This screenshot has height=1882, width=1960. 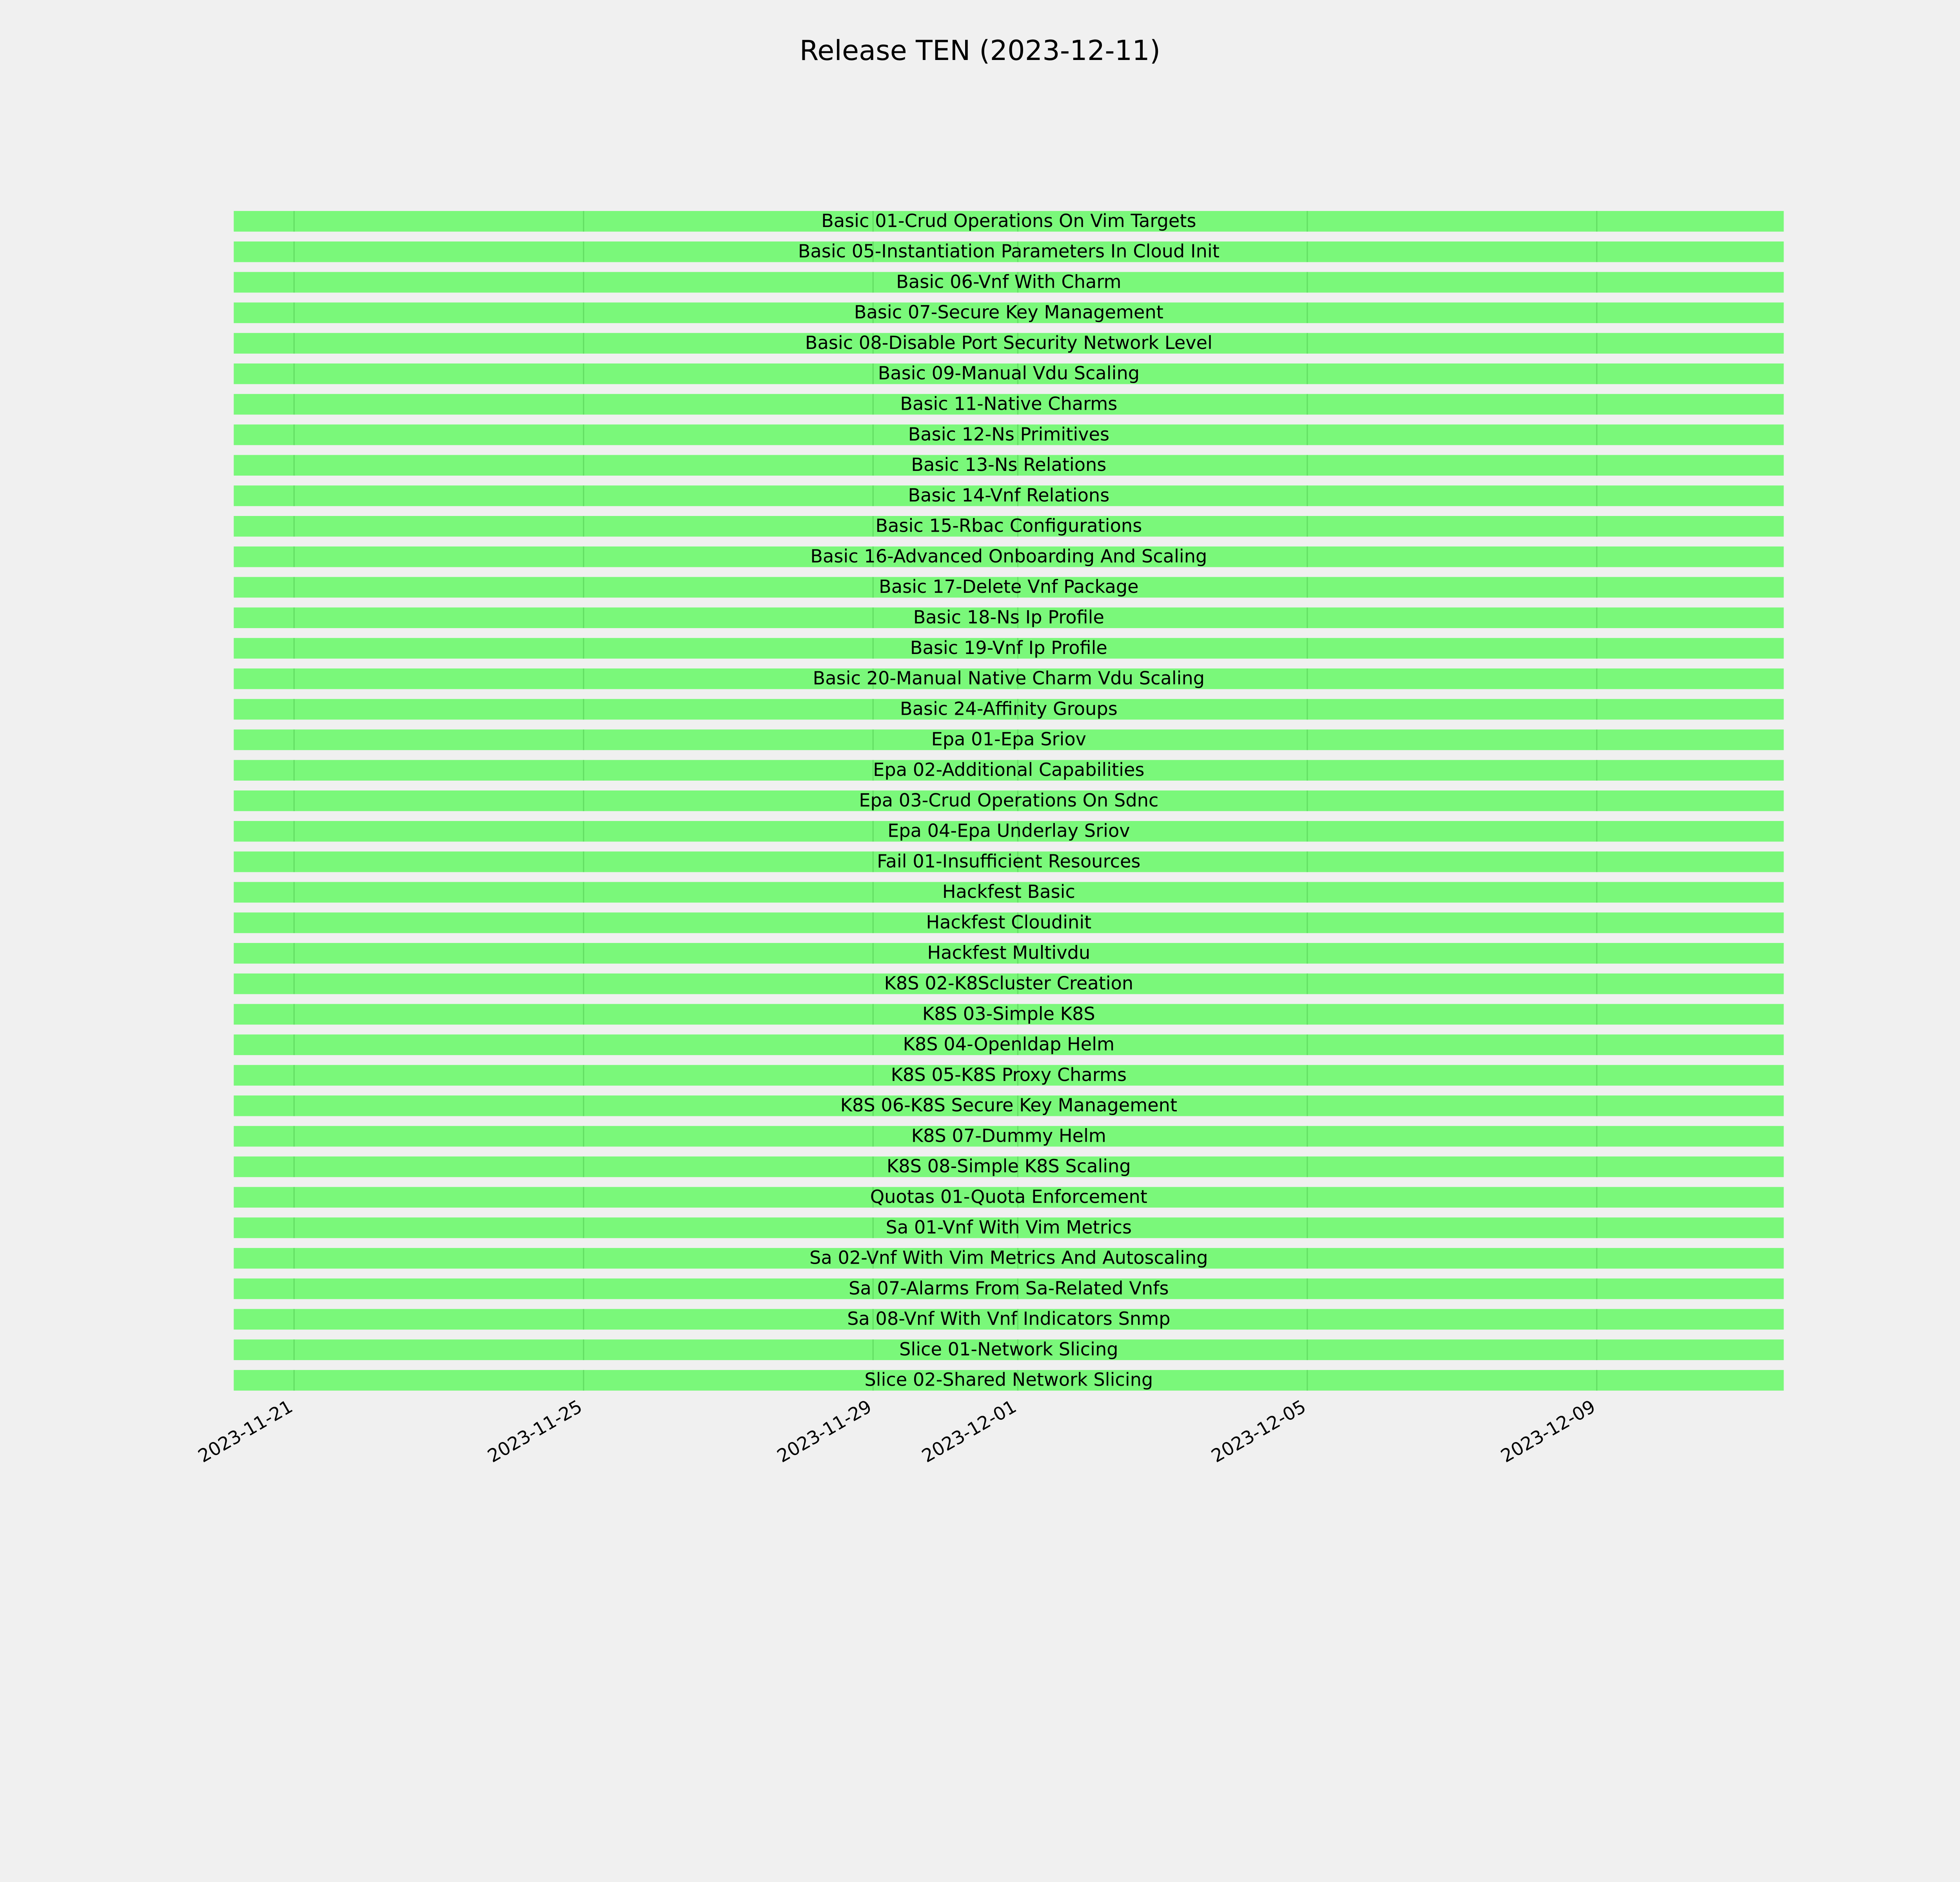 I want to click on task-label: Sa 07-Alarms From Sa-Related Vnfs, so click(x=1009, y=1288).